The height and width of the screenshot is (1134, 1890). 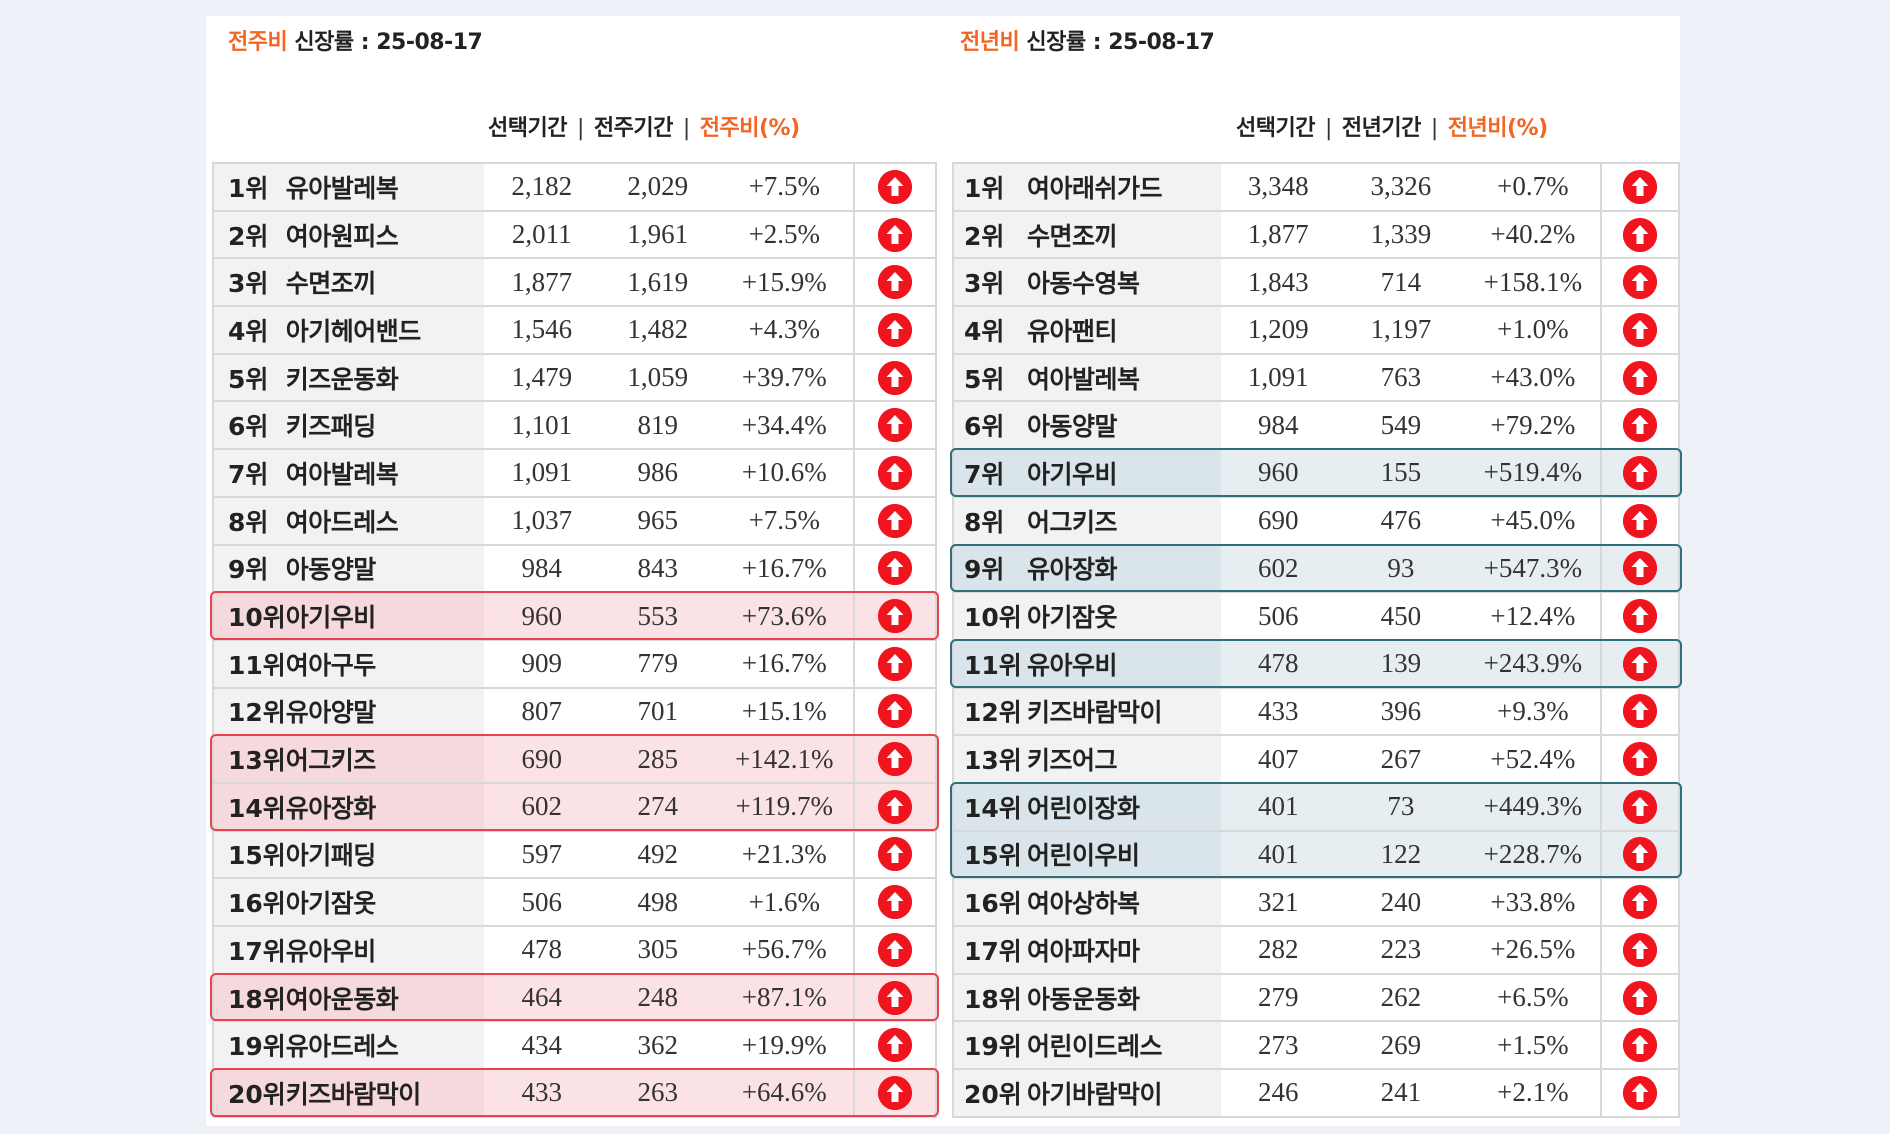 What do you see at coordinates (541, 187) in the screenshot?
I see `selected-value: 2,182` at bounding box center [541, 187].